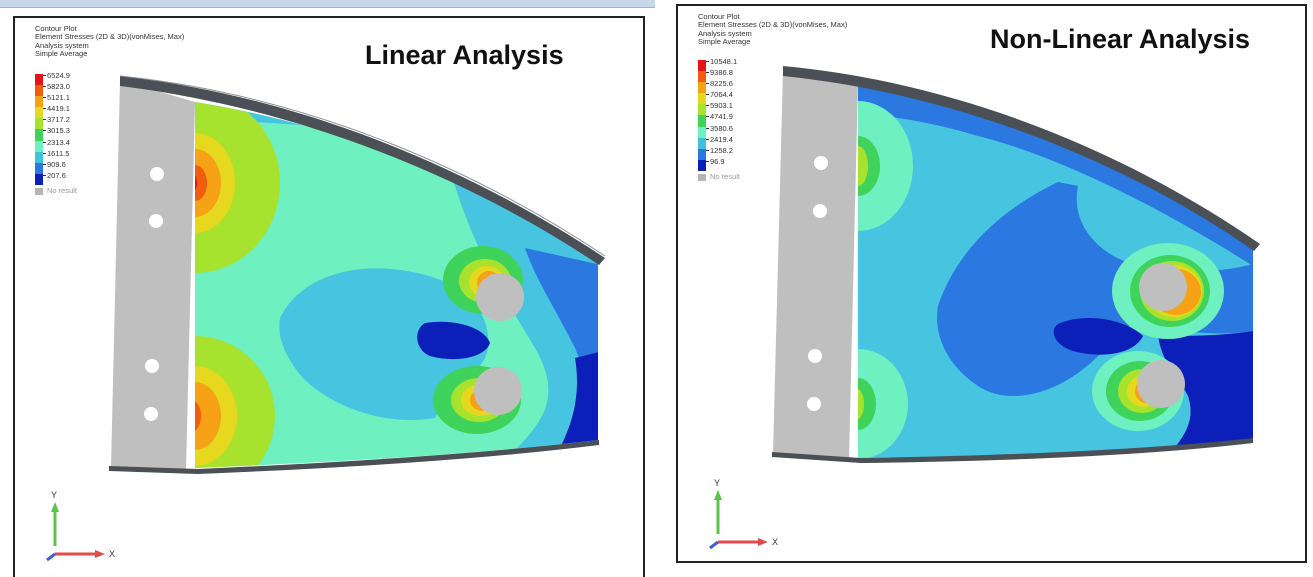  What do you see at coordinates (54, 175) in the screenshot?
I see `legend-value: 207.6` at bounding box center [54, 175].